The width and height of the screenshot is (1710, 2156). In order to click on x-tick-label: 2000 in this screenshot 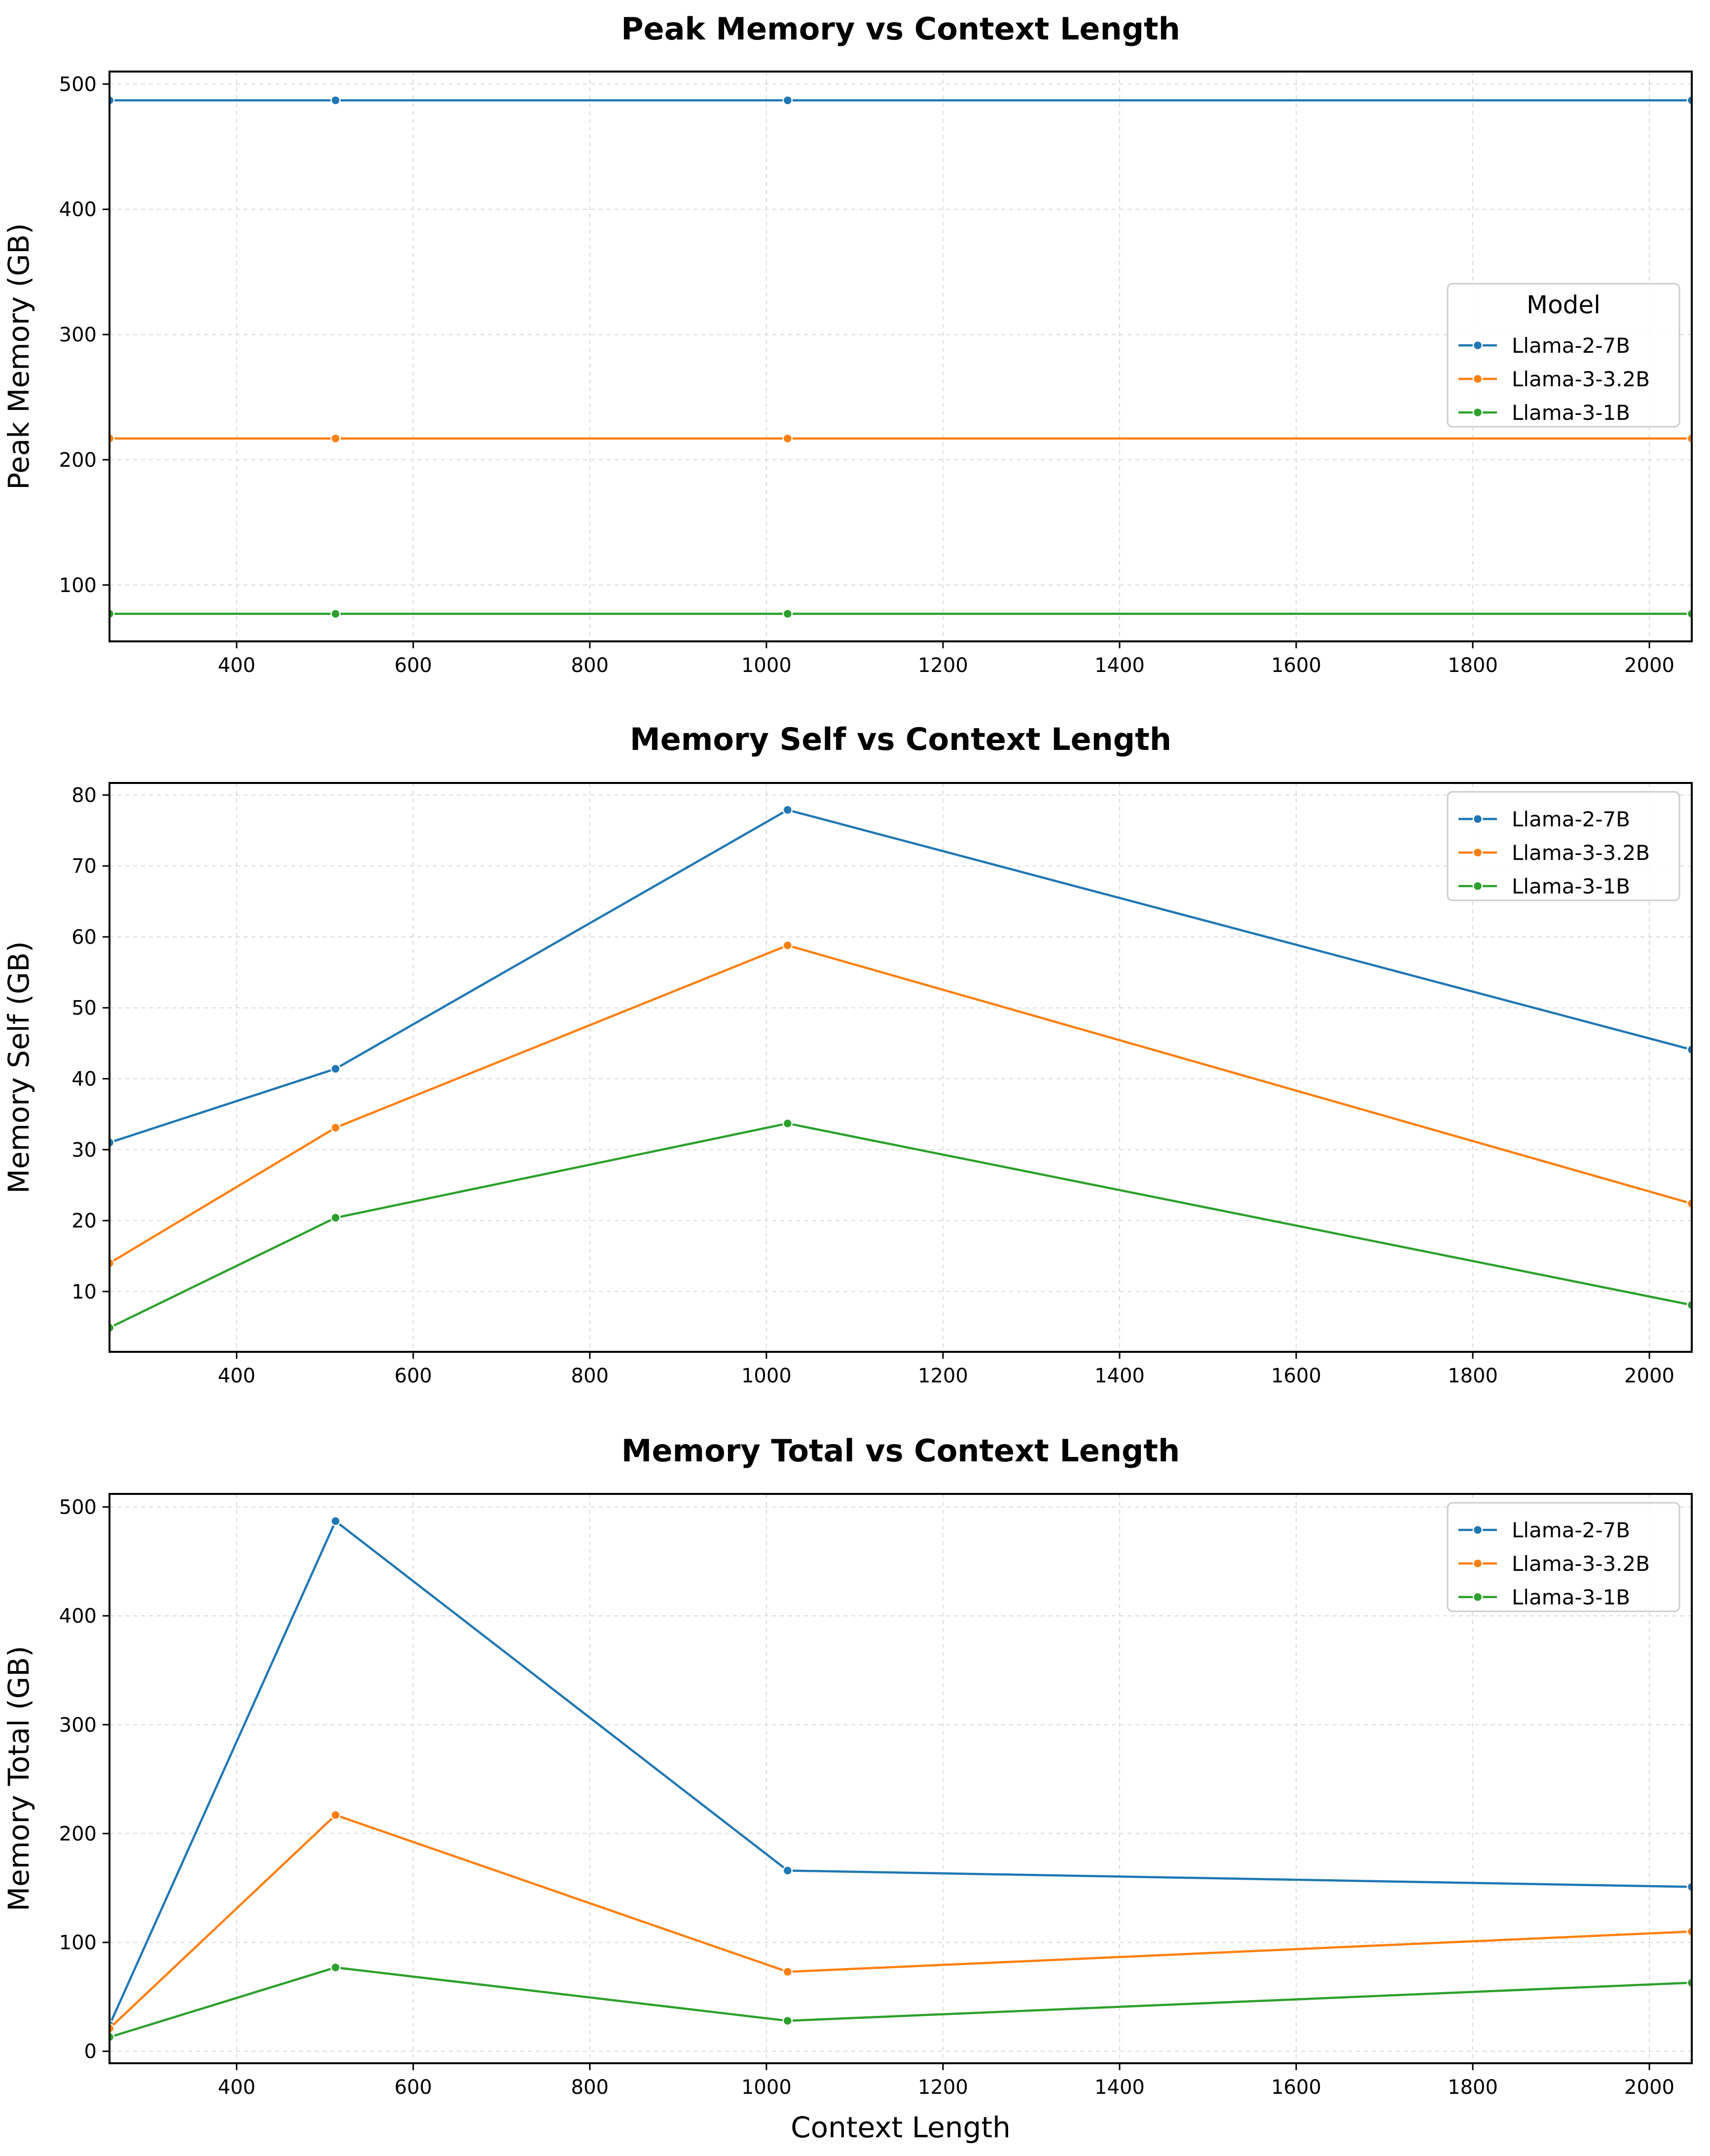, I will do `click(1649, 2087)`.